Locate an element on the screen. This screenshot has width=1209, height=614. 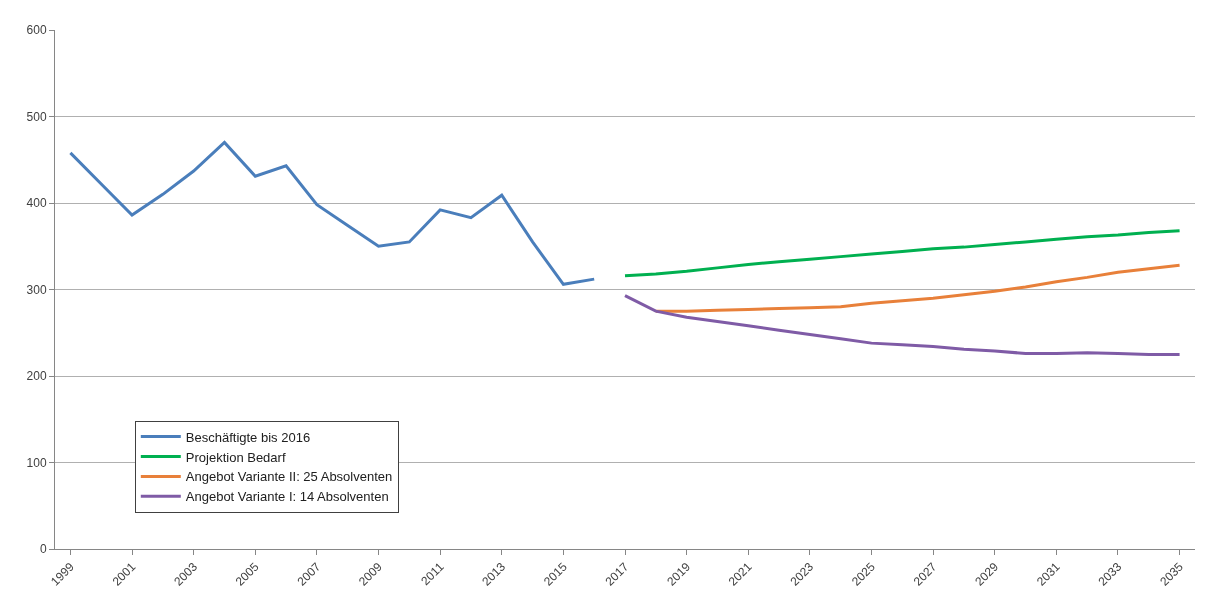
legend-label: Angebot Variante II: 25 Absolventen is located at coordinates (289, 477).